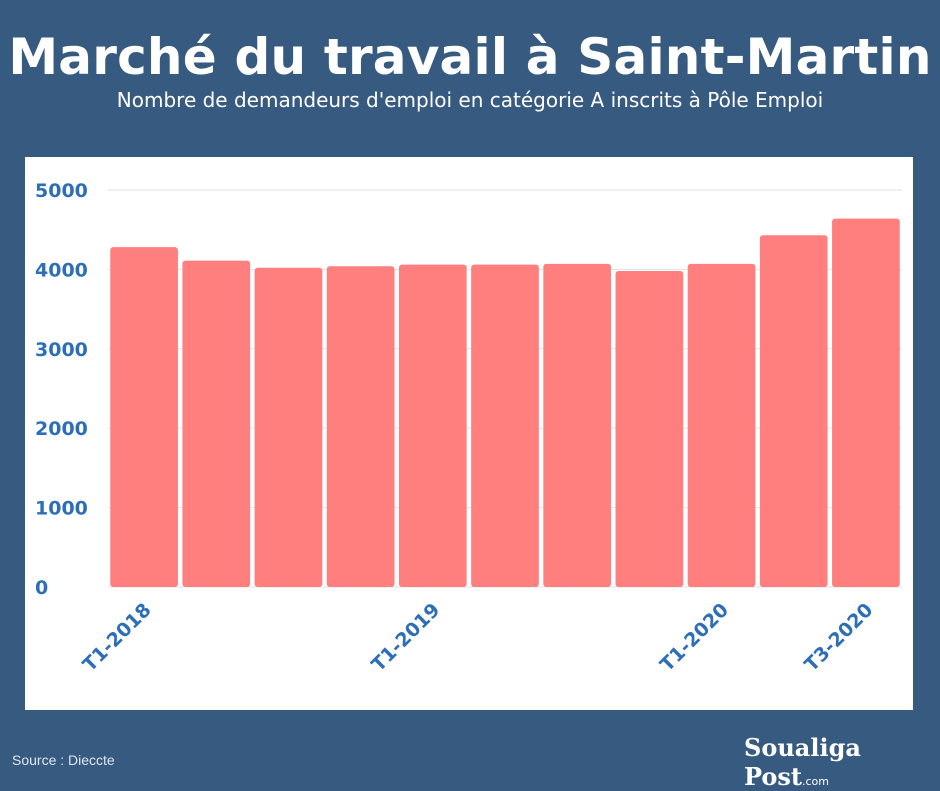 The image size is (940, 791). Describe the element at coordinates (432, 425) in the screenshot. I see `bar-T1-2019` at that location.